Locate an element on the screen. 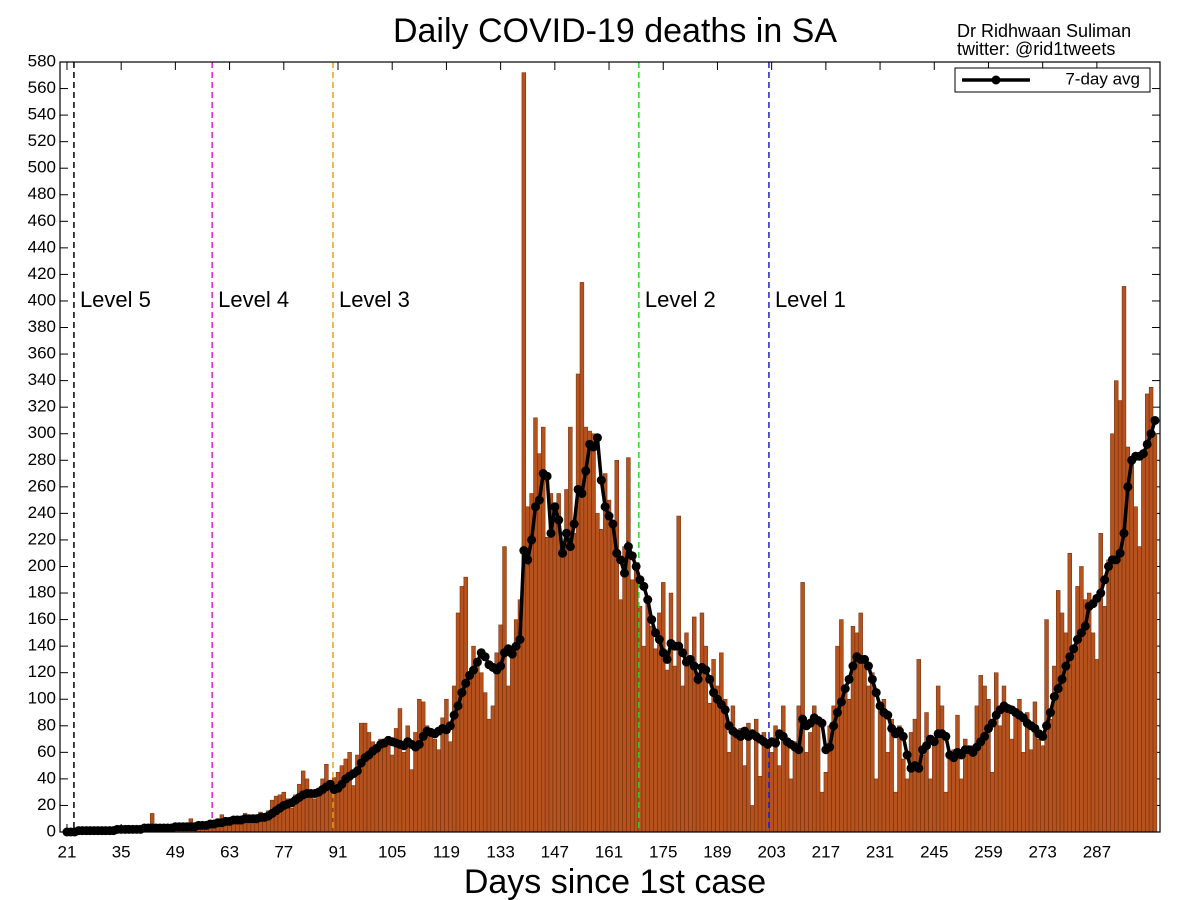  x-tick-label: 161 is located at coordinates (609, 851).